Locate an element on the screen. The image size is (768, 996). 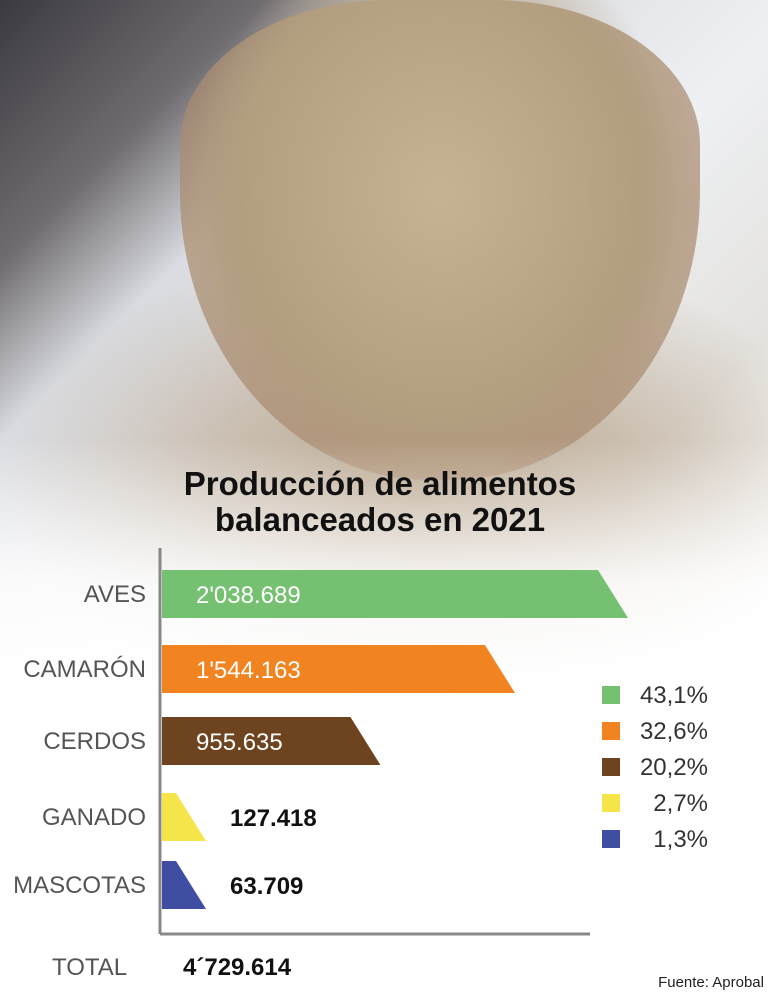
value-label-mascotas: 63.709 is located at coordinates (266, 886).